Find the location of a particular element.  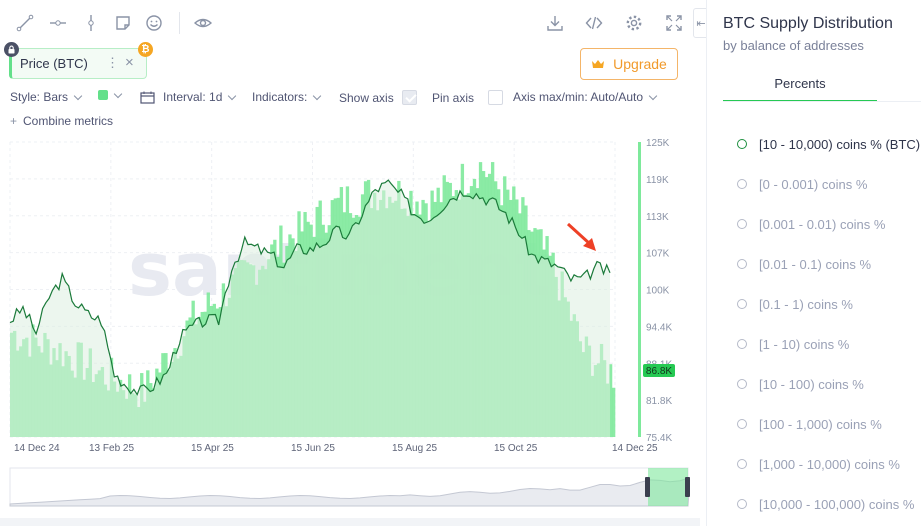

x-tick-label: 15 Jun 25 is located at coordinates (313, 448).